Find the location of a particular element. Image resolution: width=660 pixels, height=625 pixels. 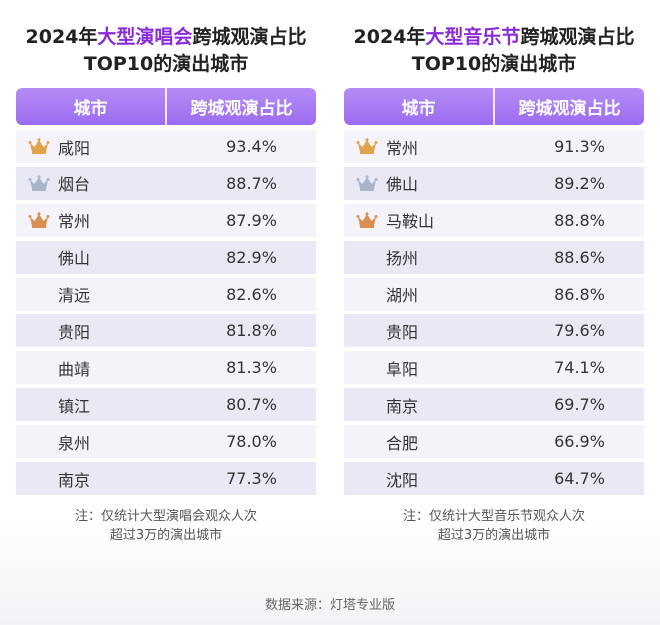

data-source: 数据来源：灯塔专业版 is located at coordinates (329, 605).